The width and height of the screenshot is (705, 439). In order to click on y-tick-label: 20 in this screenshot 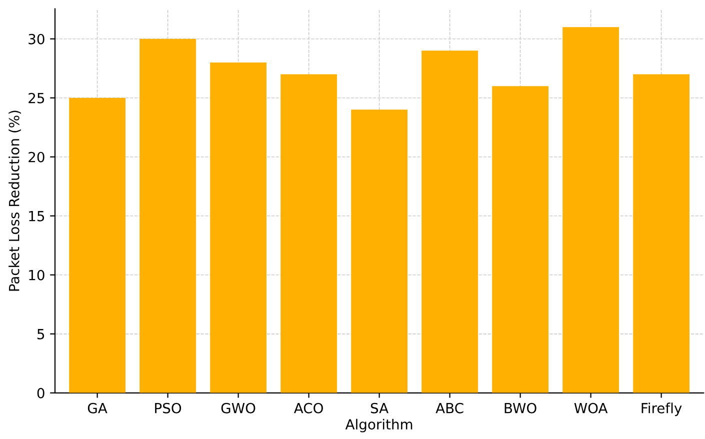, I will do `click(36, 157)`.